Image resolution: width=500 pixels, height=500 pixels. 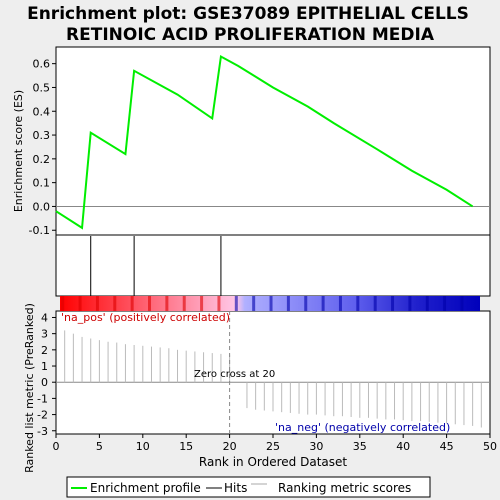 I want to click on metric-y-axis-label: Ranked list metric (PreRanked), so click(x=29, y=388).